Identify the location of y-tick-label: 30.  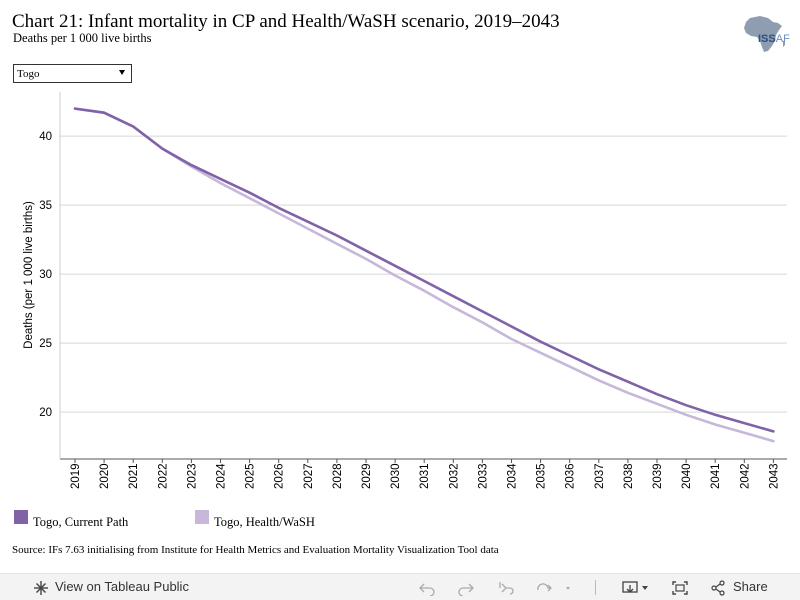
(45, 275).